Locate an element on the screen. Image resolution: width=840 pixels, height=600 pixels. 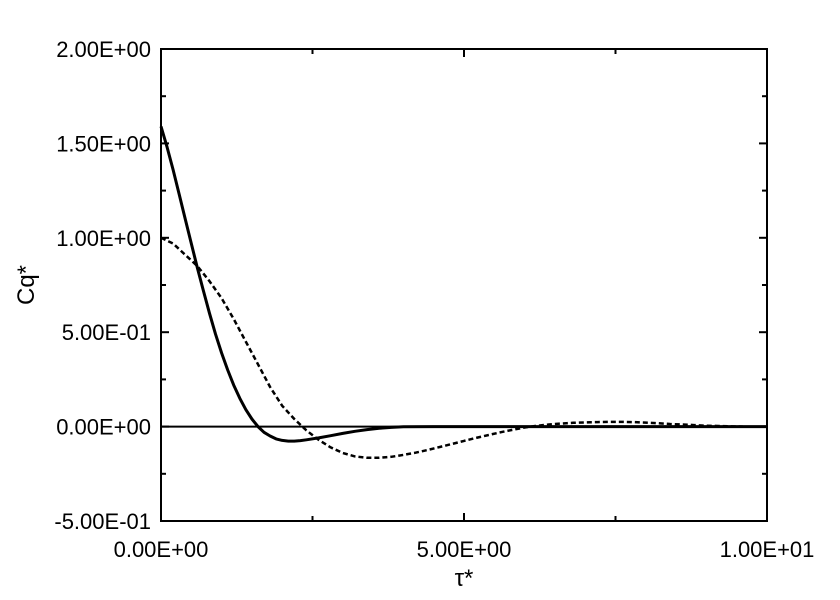
x-axis-label: τ* is located at coordinates (464, 578).